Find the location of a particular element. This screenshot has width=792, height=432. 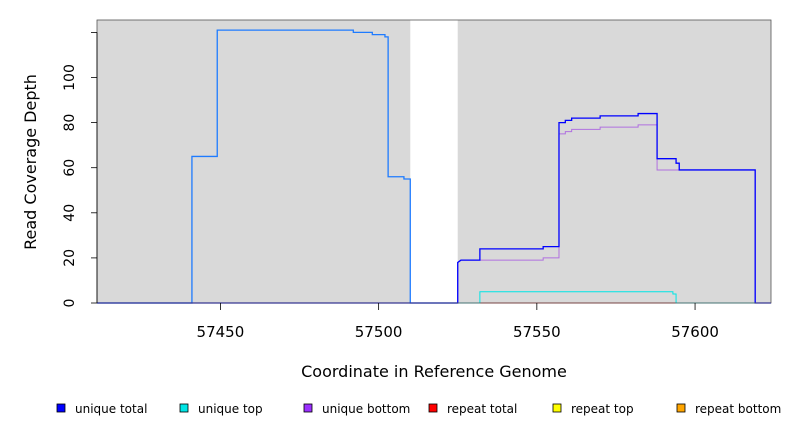

legend-item-unique-top: unique top is located at coordinates (221, 409).